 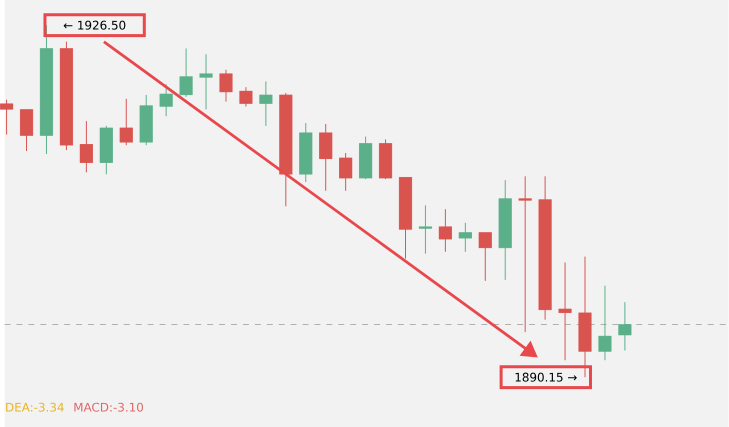 I want to click on annotation: ← 1926.50, so click(x=95, y=25).